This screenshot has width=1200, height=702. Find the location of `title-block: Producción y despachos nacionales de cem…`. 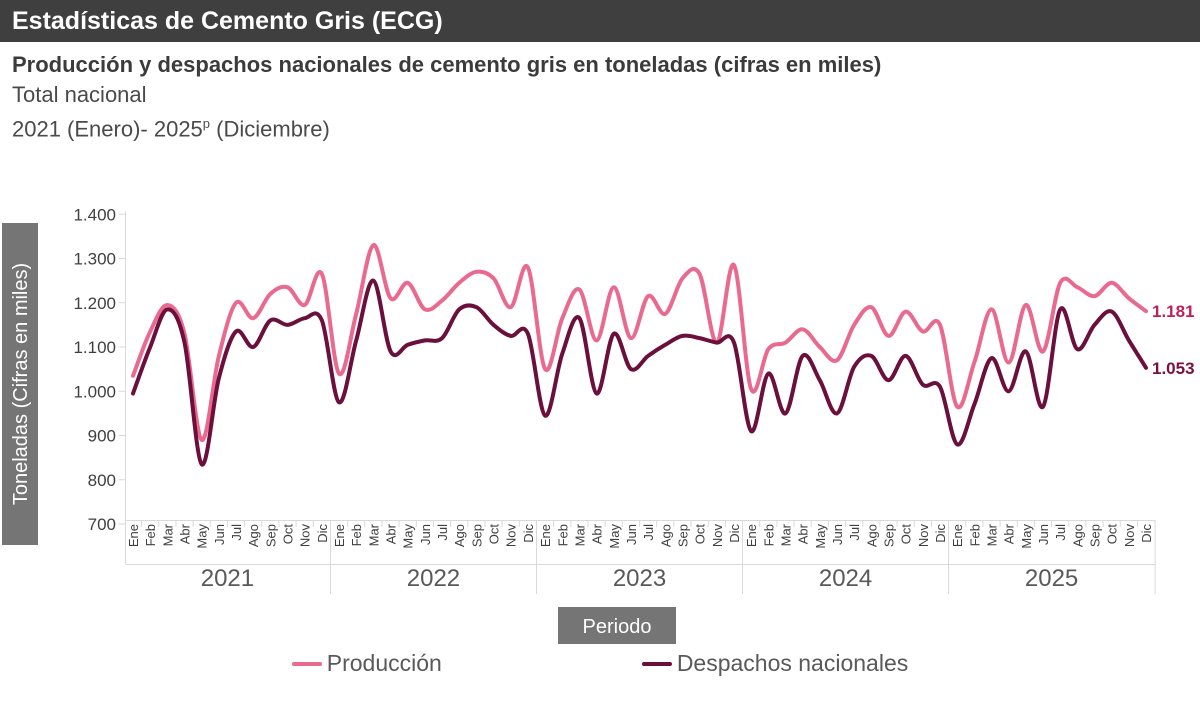

title-block: Producción y despachos nacionales de cem… is located at coordinates (602, 96).